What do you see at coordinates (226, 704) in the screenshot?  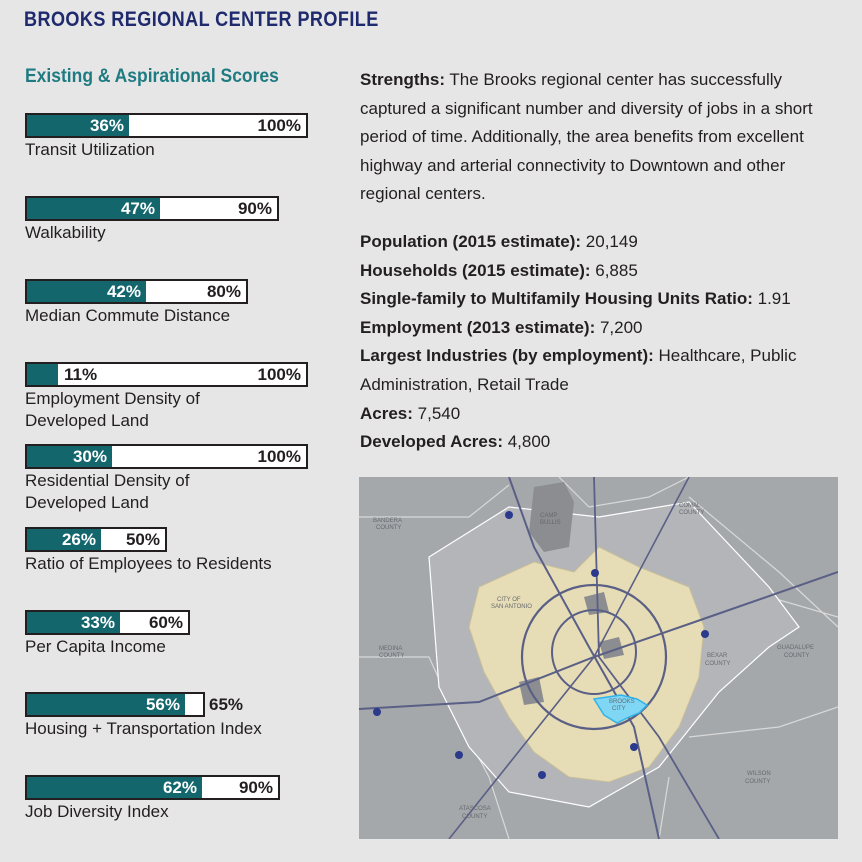 I see `aspirational-score: 65%` at bounding box center [226, 704].